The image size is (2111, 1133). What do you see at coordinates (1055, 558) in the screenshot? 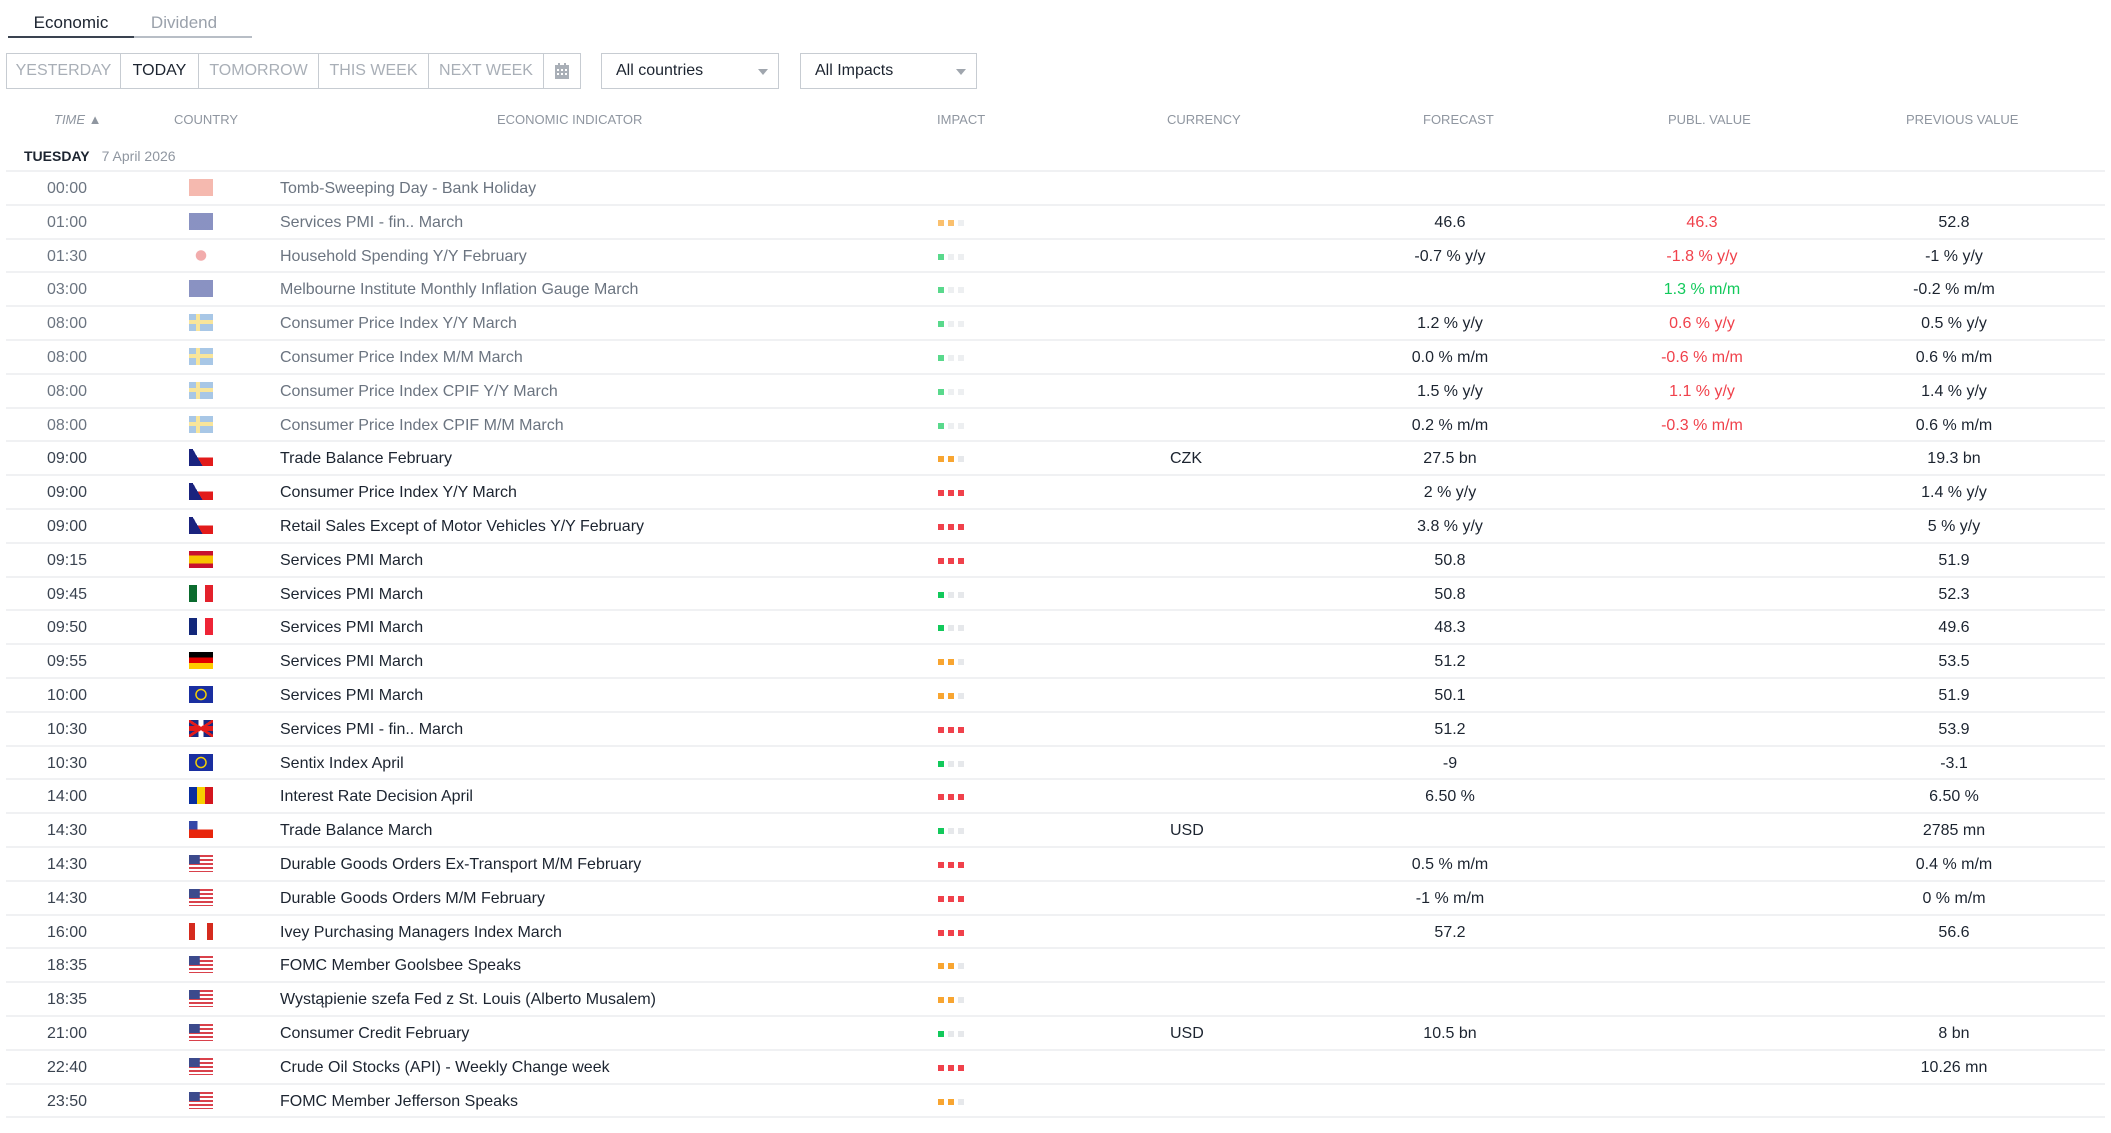
I see `event-row: 09:15 Services PMI March 50.8 51.9` at bounding box center [1055, 558].